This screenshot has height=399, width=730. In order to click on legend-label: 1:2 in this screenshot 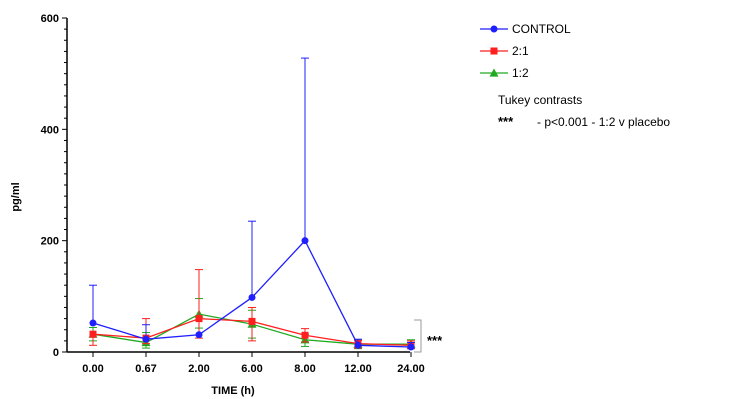, I will do `click(520, 73)`.